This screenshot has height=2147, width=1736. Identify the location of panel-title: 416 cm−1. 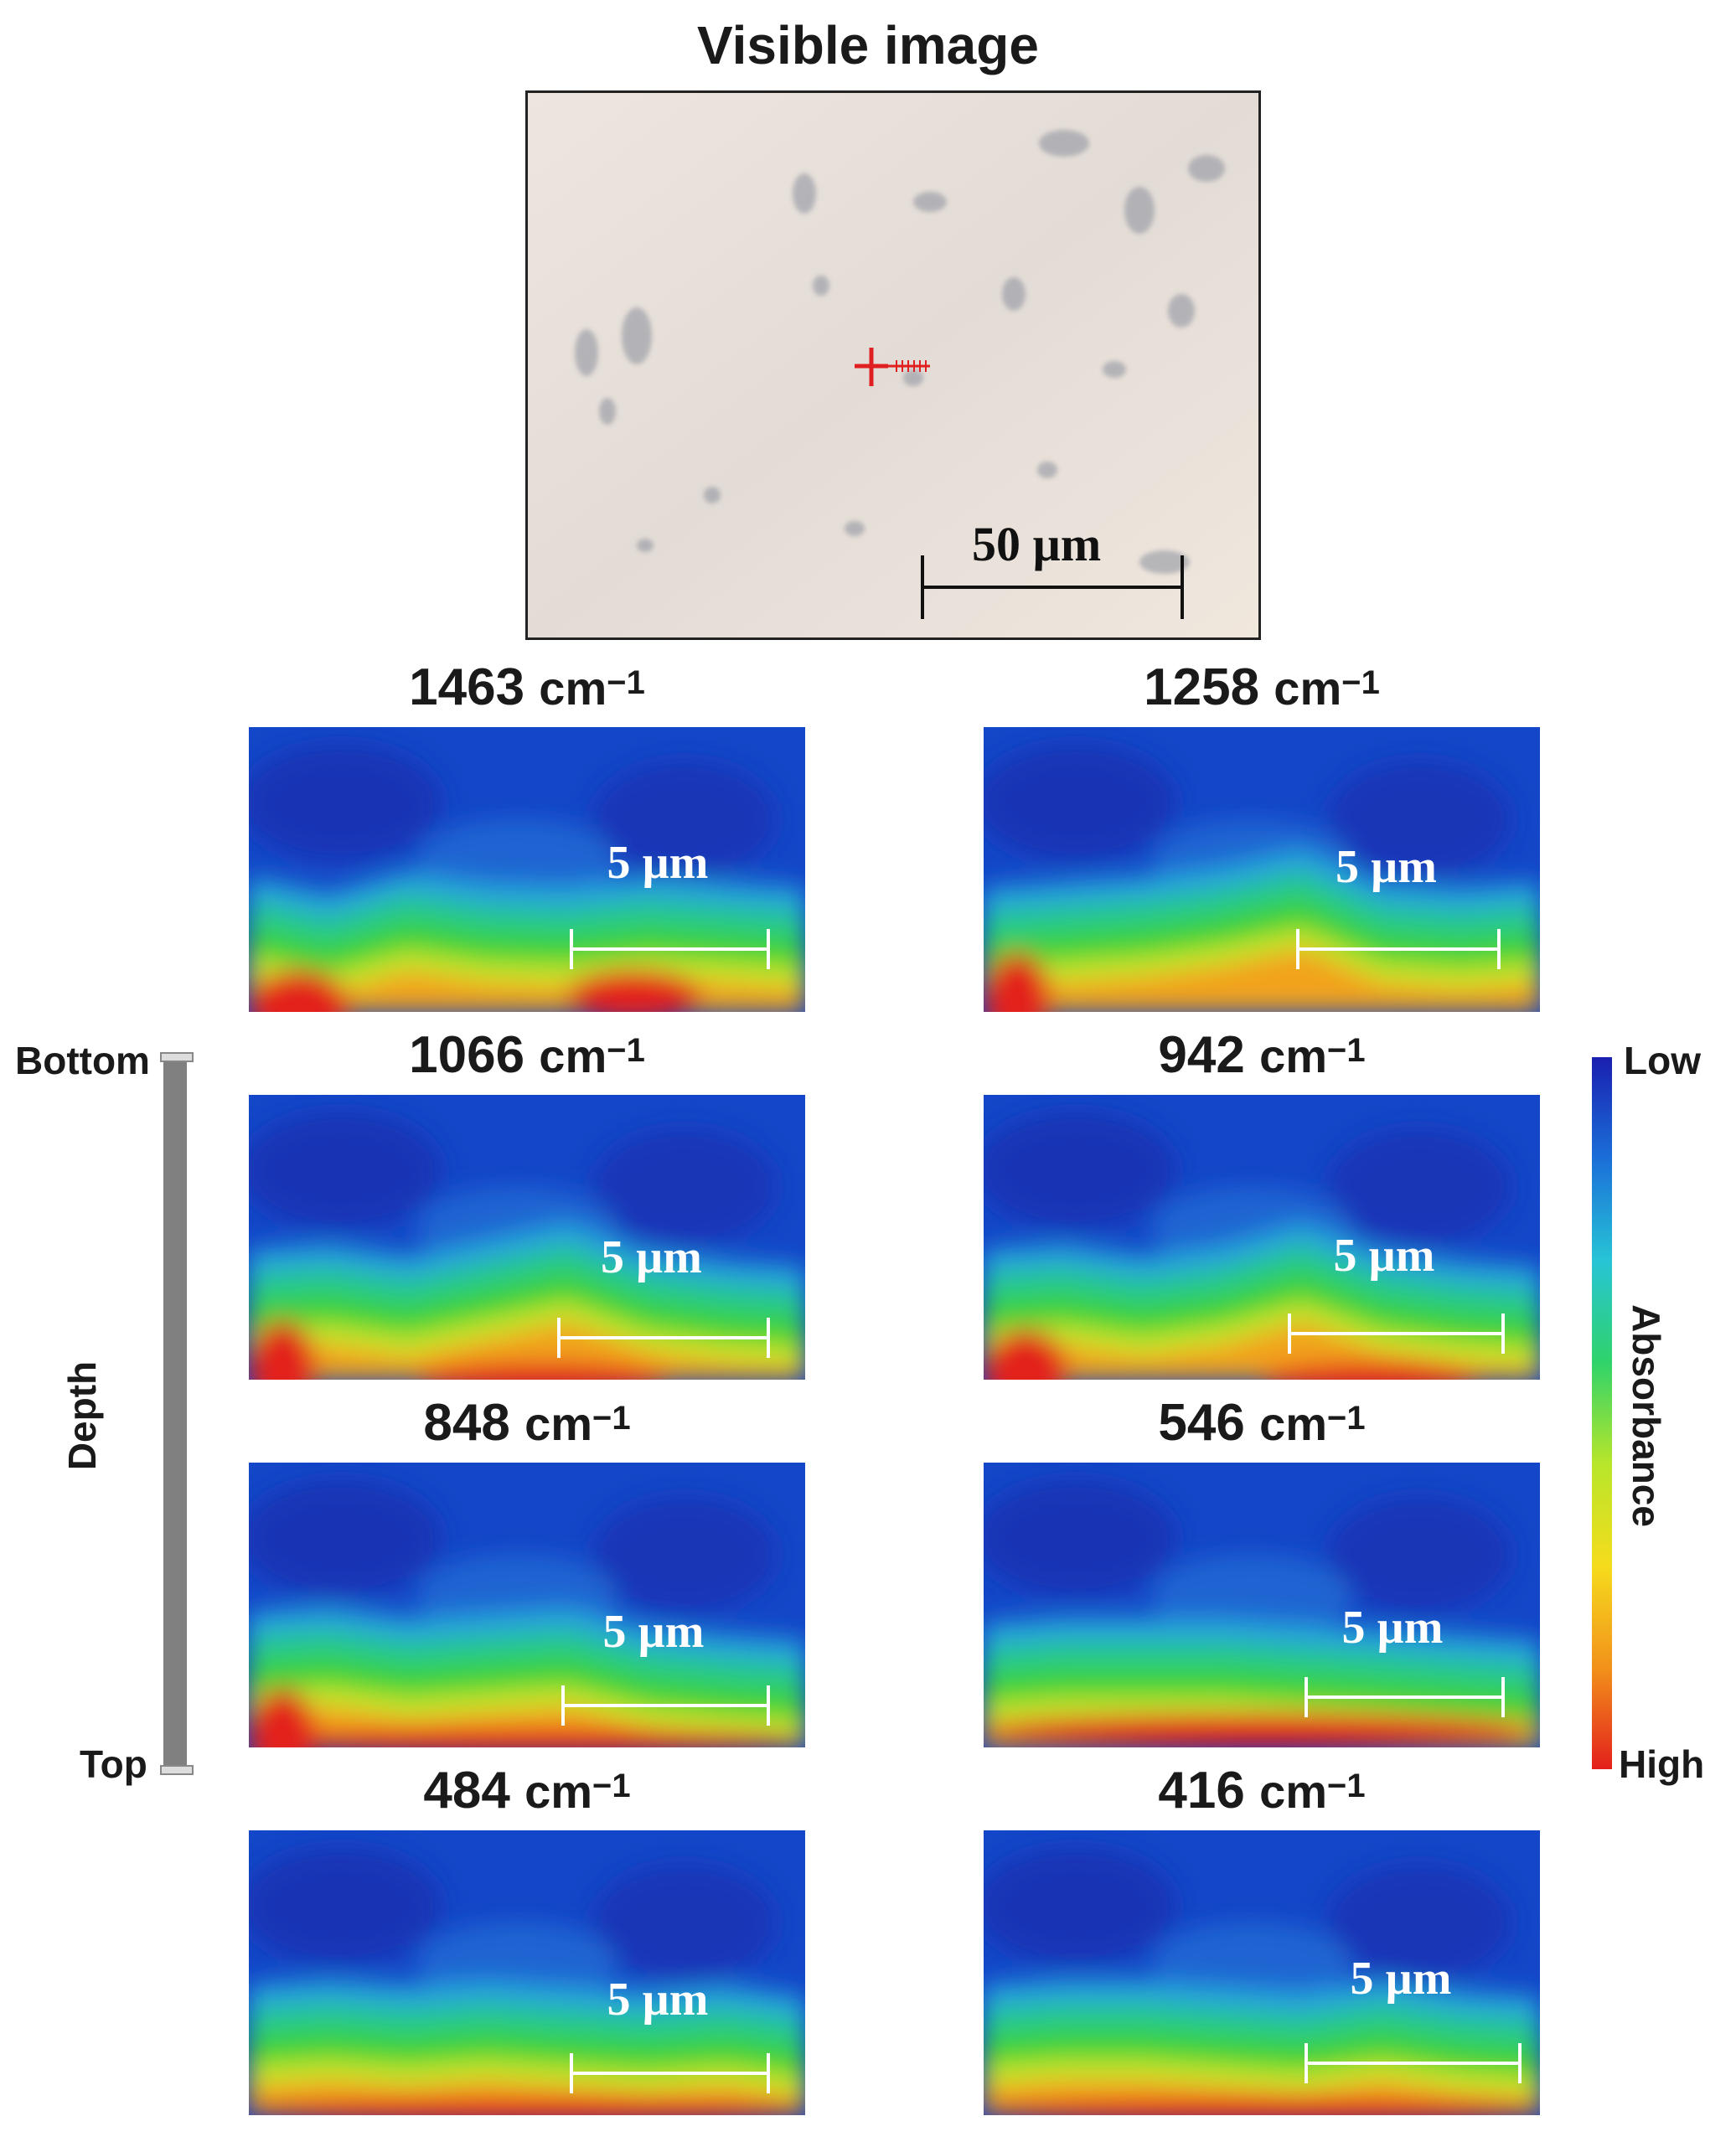
(1262, 1792).